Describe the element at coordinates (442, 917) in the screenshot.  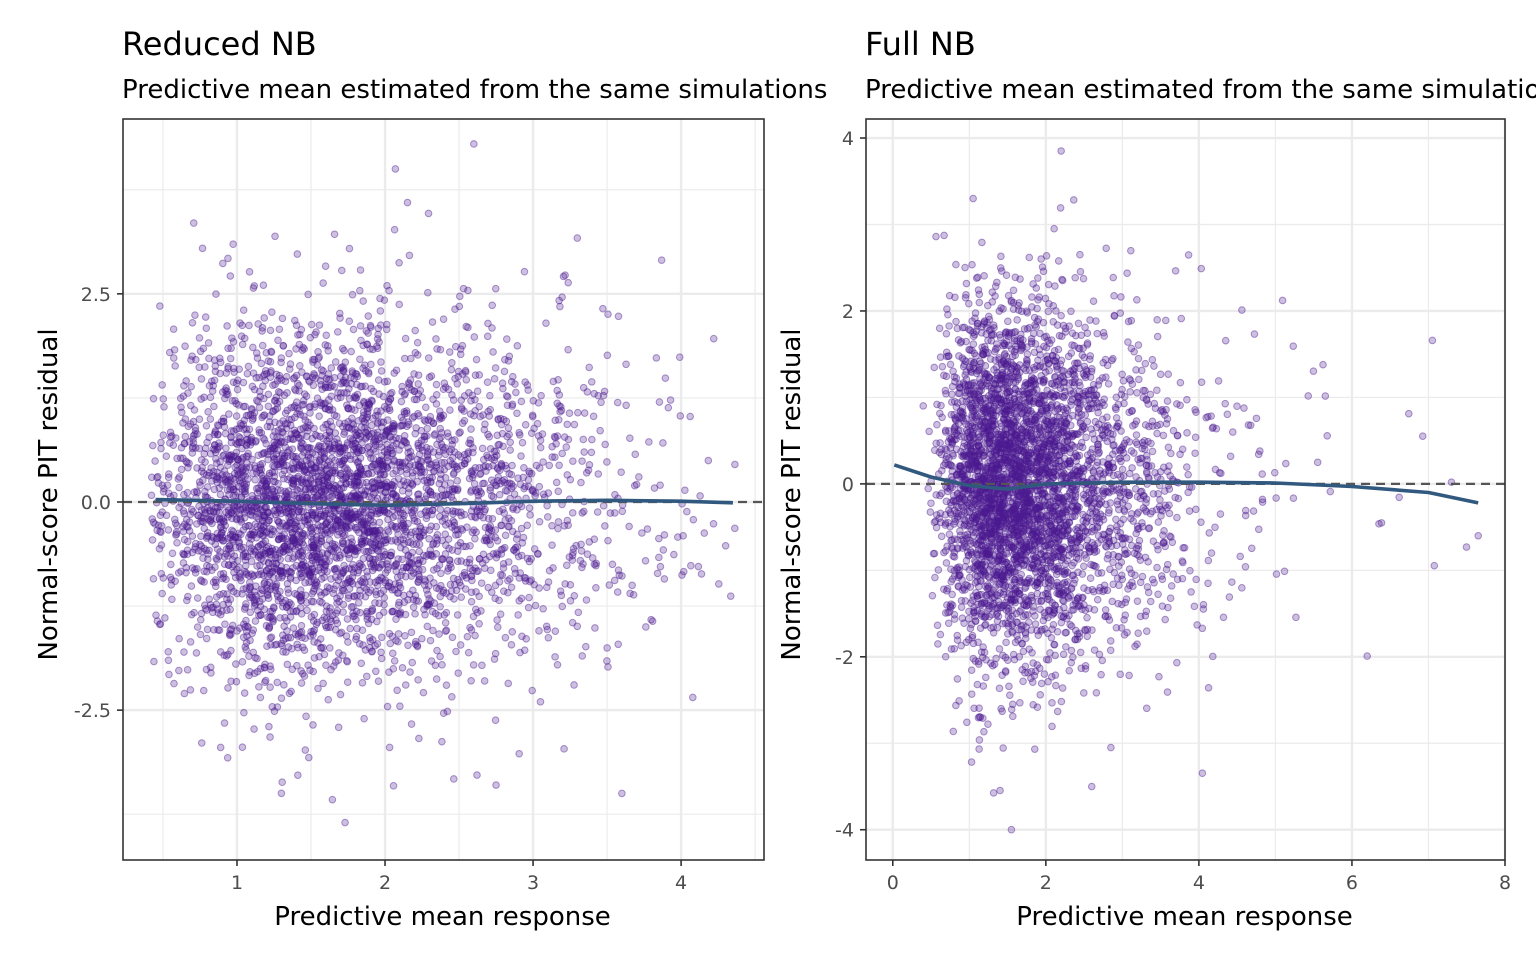
I see `x-axis-title: Predictive mean response` at that location.